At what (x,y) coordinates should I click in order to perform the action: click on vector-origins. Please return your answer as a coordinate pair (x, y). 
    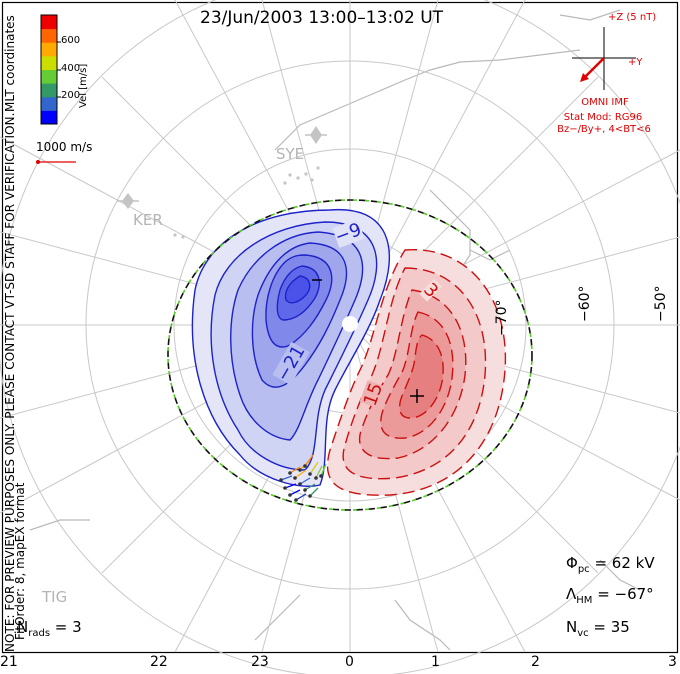
    Looking at the image, I should click on (301, 483).